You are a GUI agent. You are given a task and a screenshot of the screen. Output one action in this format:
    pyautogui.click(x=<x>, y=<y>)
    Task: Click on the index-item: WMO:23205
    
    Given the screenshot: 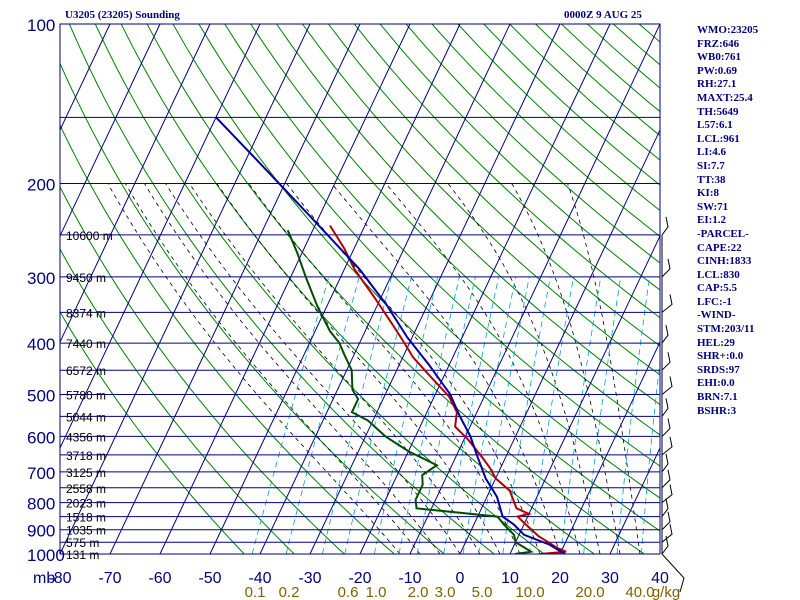 What is the action you would take?
    pyautogui.click(x=728, y=30)
    